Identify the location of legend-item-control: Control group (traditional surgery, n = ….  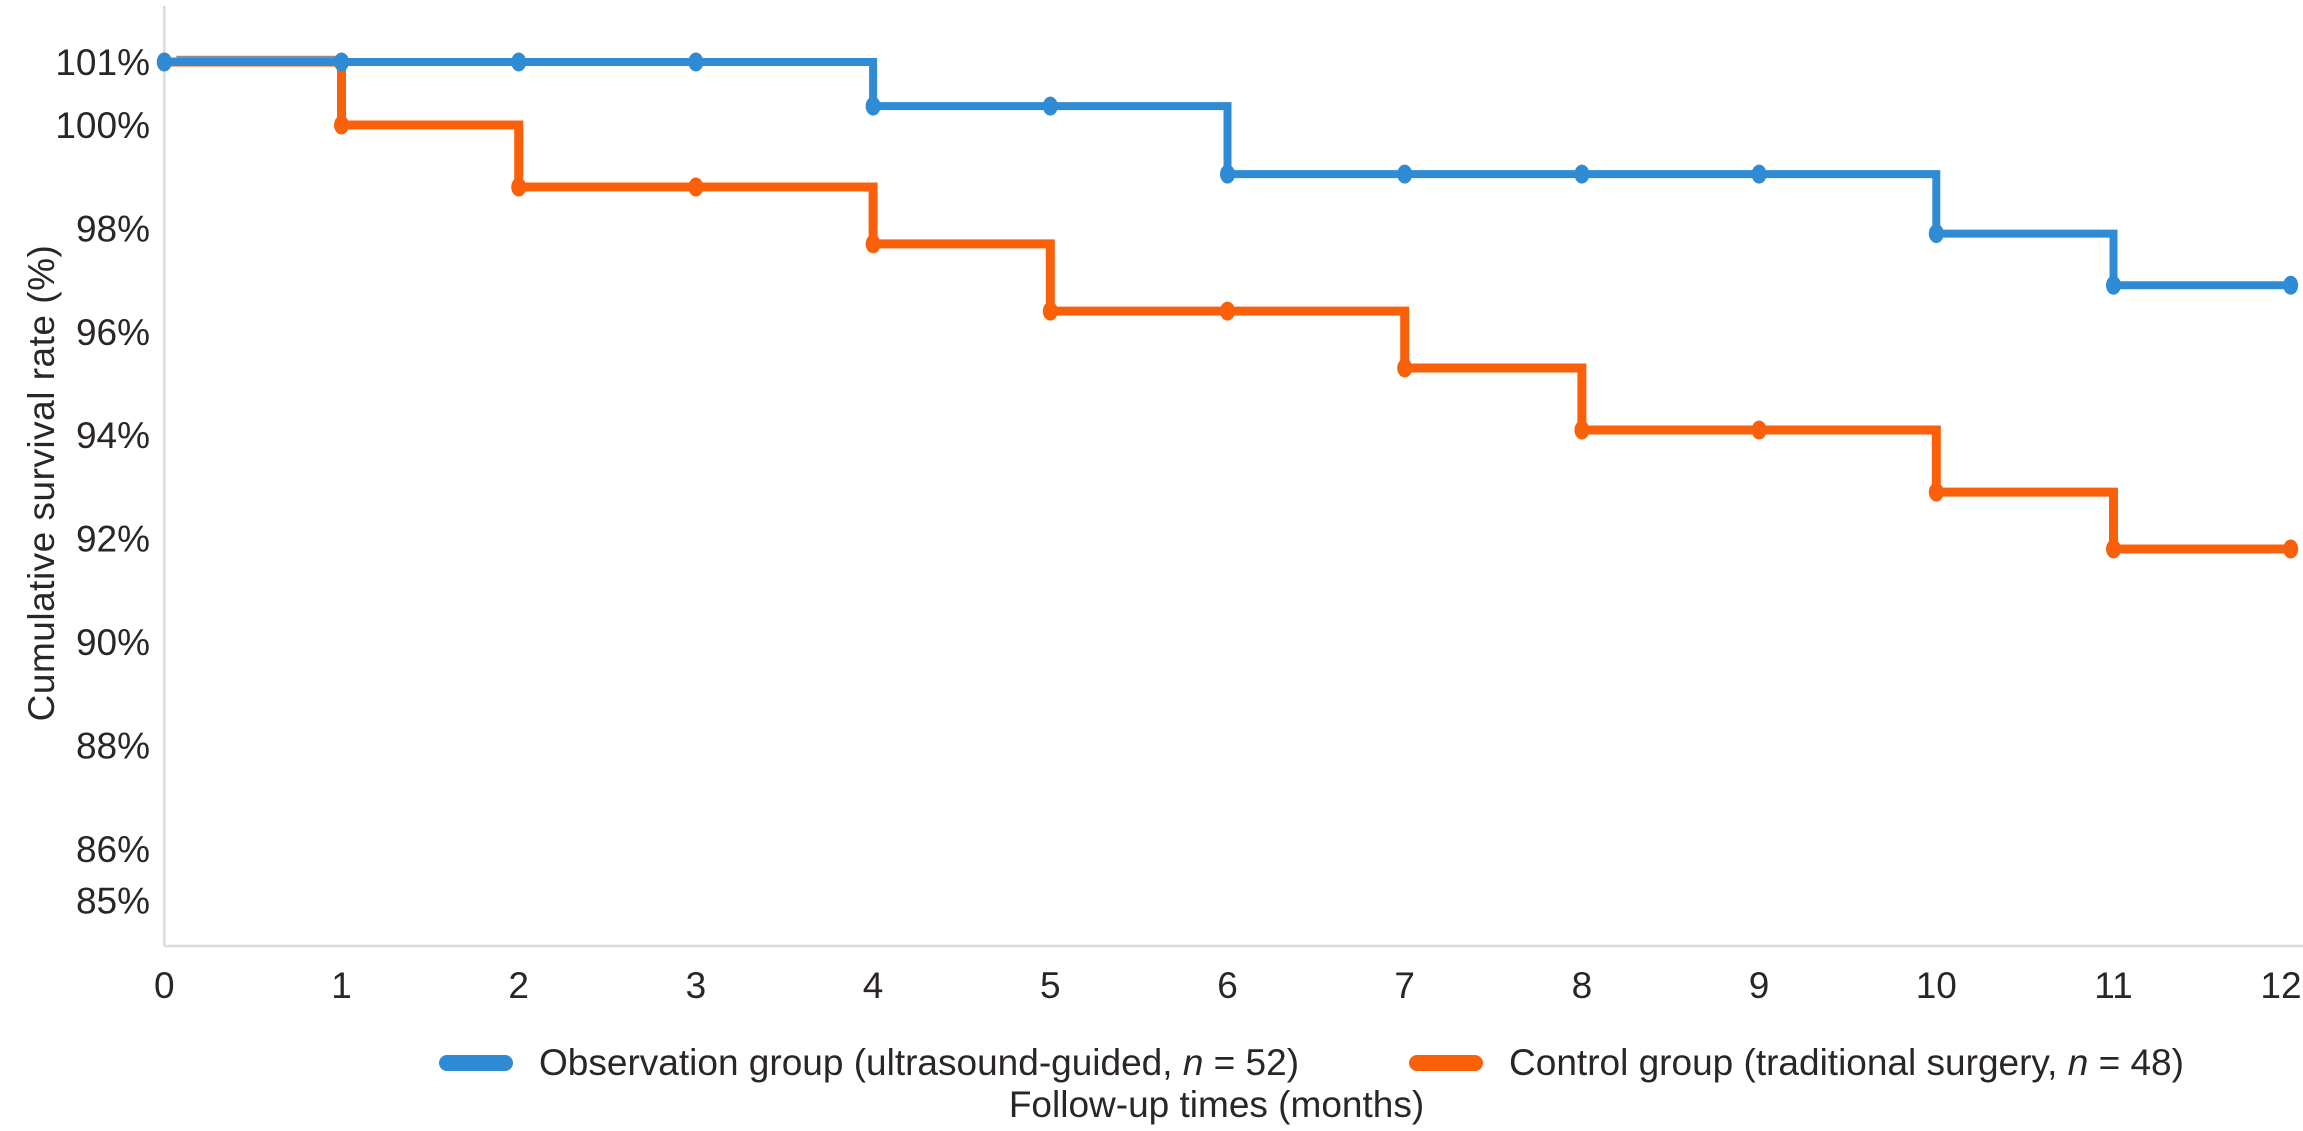
(1796, 1063).